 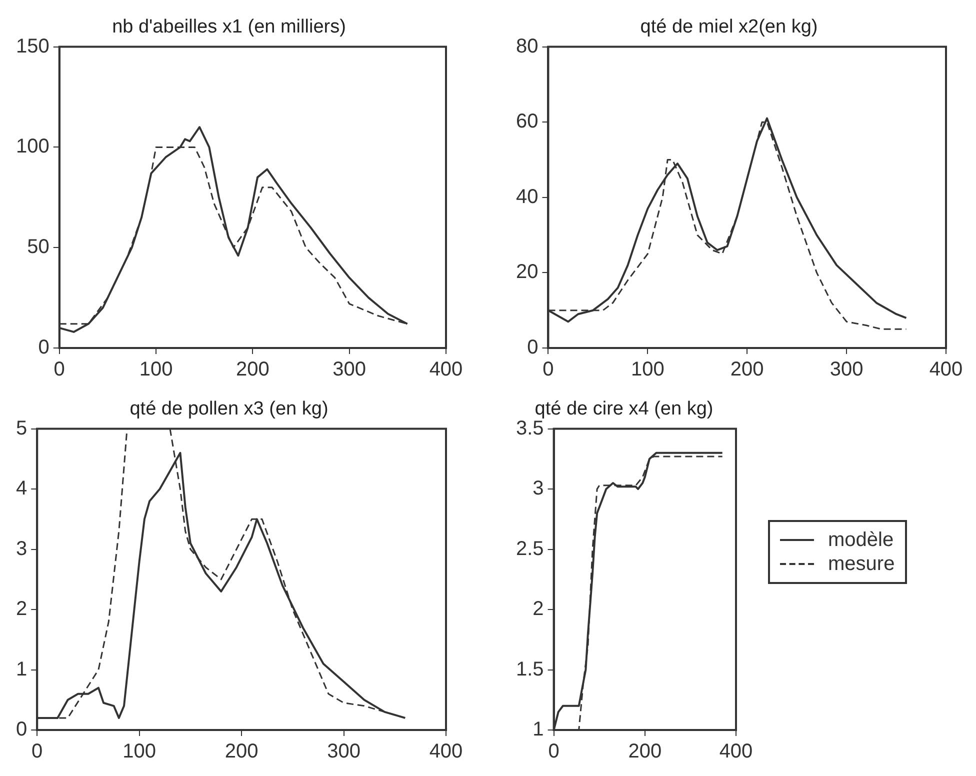 I want to click on y-tick-label: 50, so click(x=38, y=247).